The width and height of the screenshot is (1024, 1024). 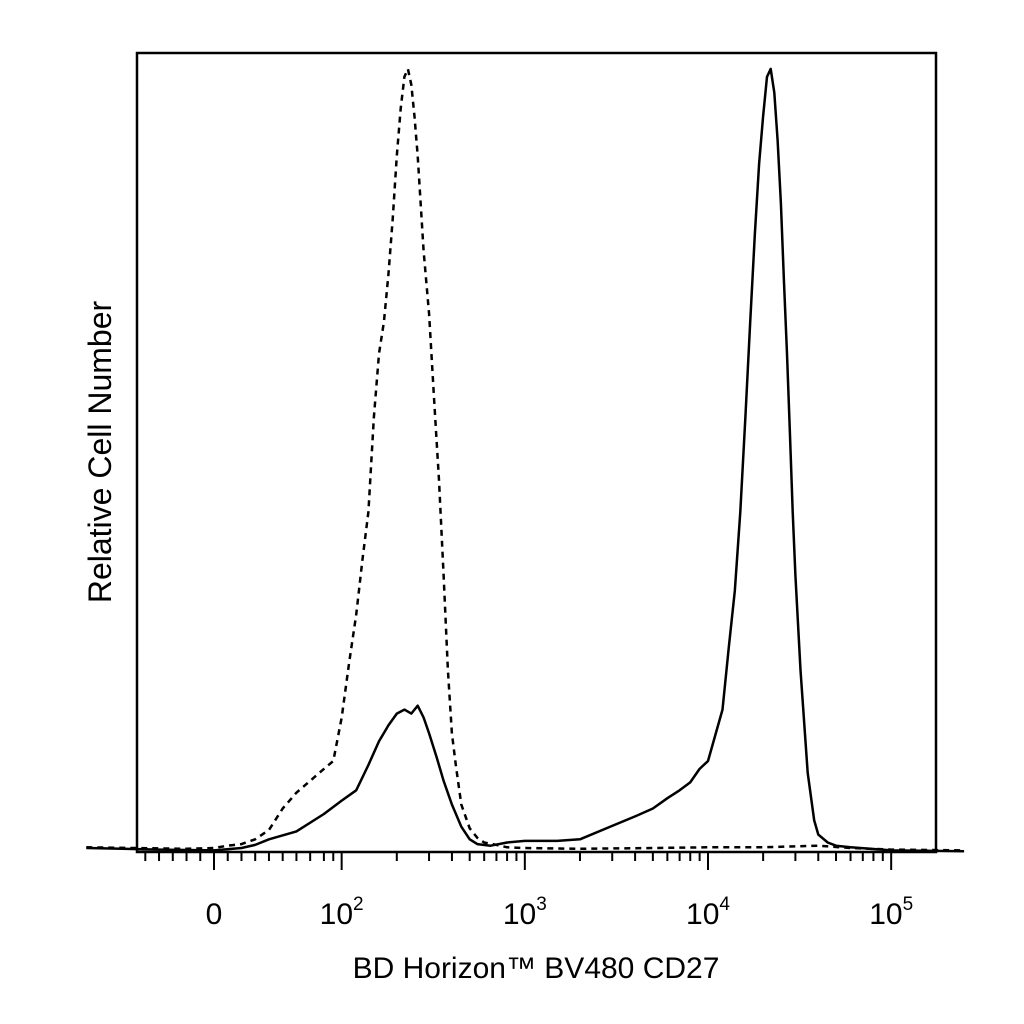 What do you see at coordinates (214, 914) in the screenshot?
I see `x-tick-label: 0` at bounding box center [214, 914].